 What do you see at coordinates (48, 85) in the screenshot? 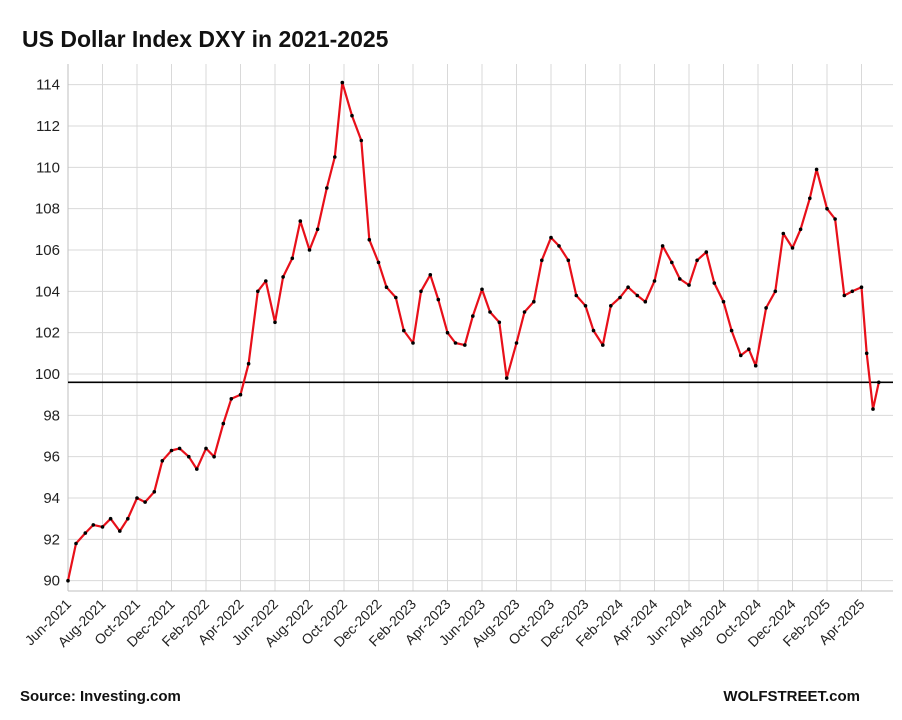
I see `y-tick-label: 114` at bounding box center [48, 85].